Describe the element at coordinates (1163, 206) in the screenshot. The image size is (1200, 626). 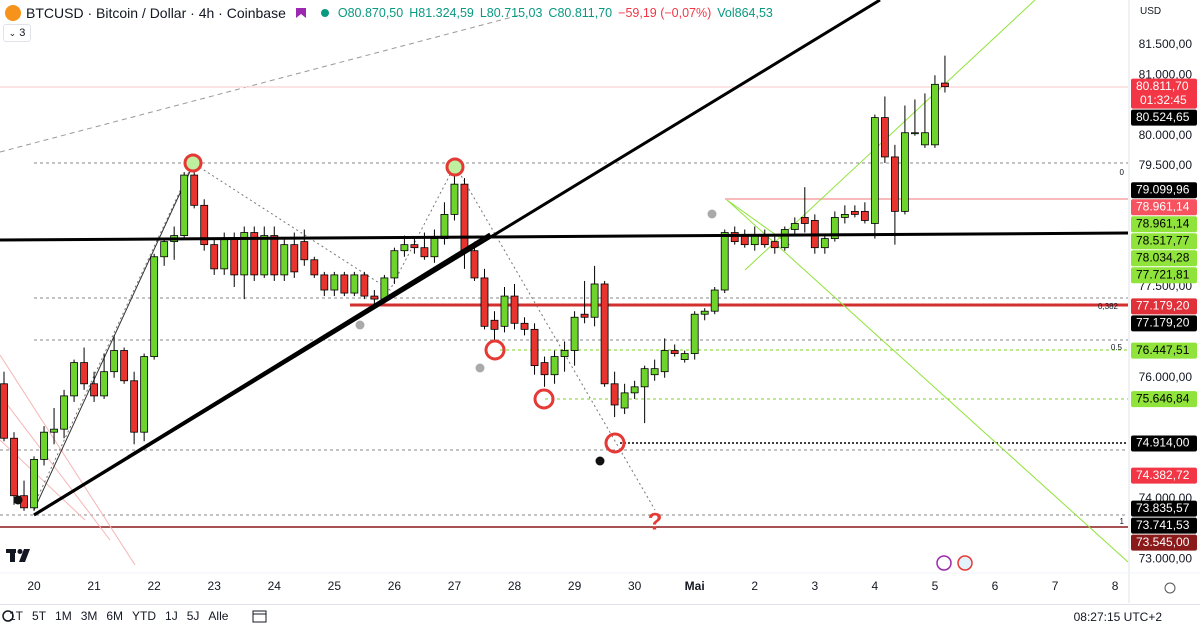
I see `price-label: 78.961,14` at that location.